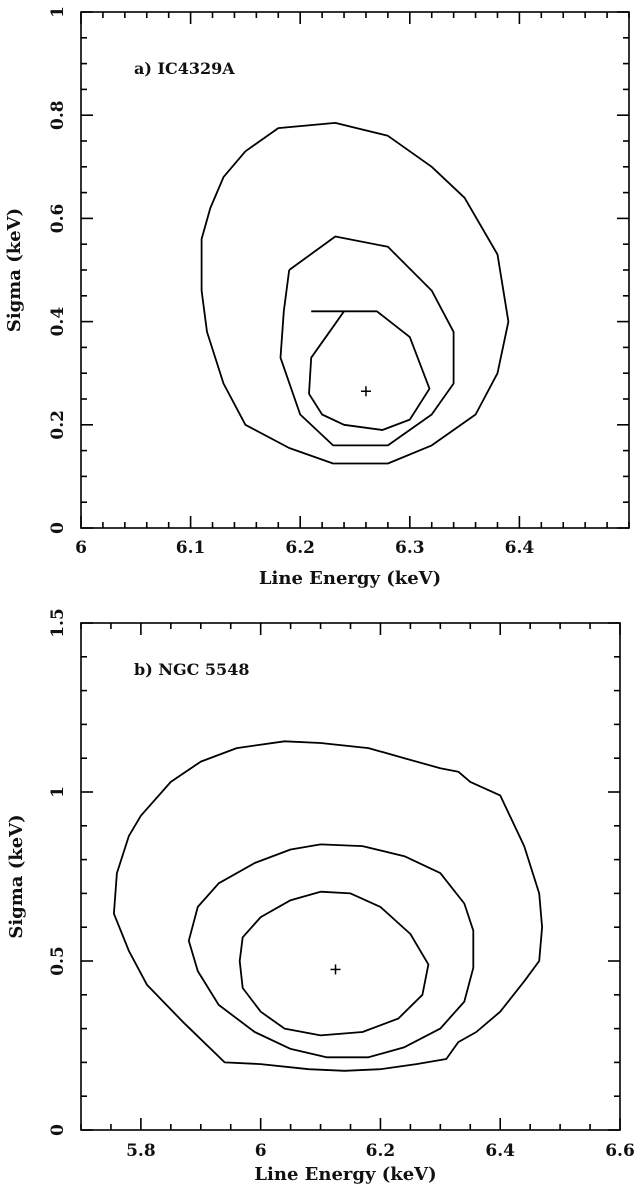 This screenshot has height=1189, width=636. Describe the element at coordinates (620, 1151) in the screenshot. I see `x-tick-label: 6.6` at that location.